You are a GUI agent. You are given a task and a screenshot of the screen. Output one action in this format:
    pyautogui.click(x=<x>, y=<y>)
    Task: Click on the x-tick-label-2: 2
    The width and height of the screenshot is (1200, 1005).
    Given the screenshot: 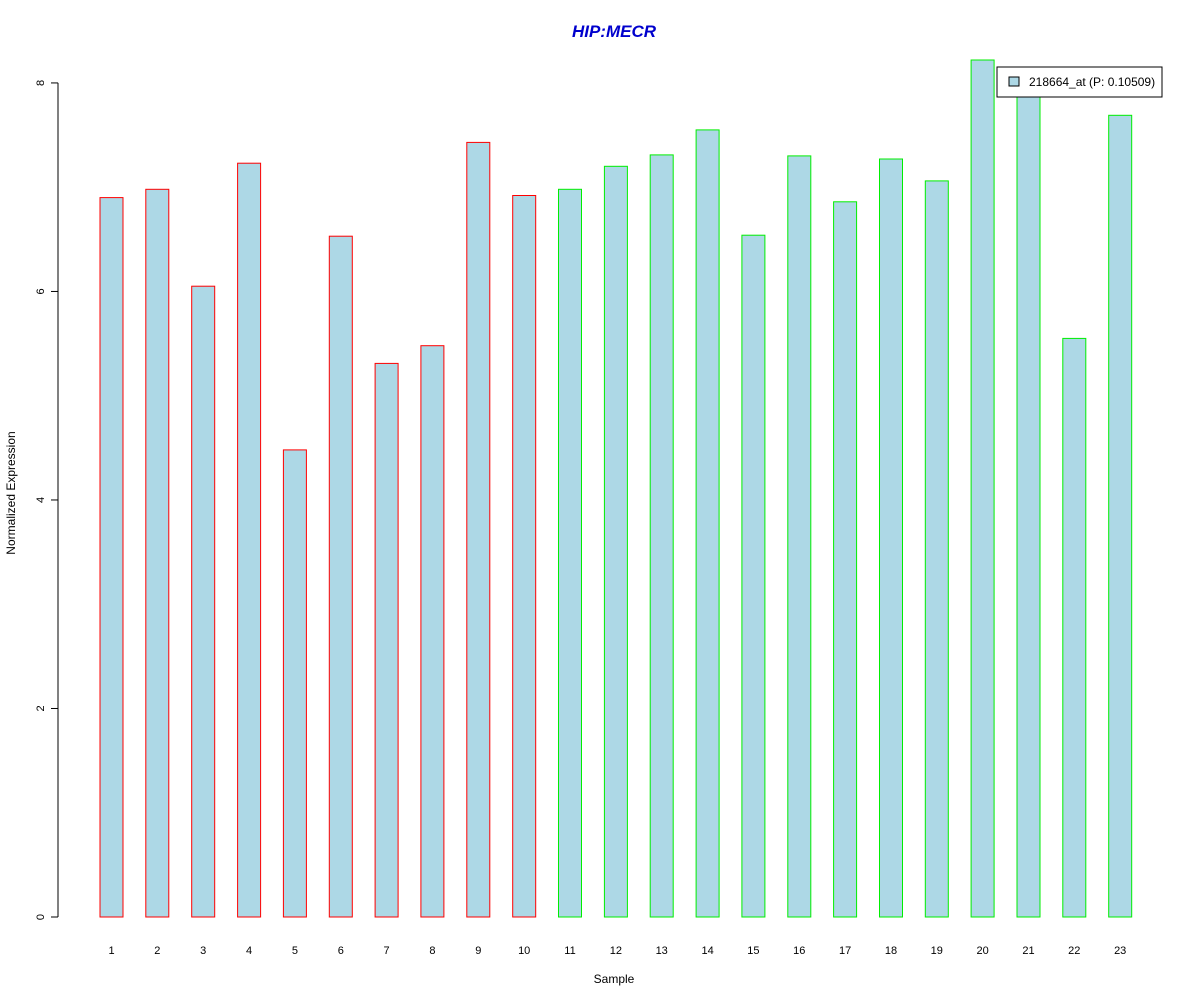 What is the action you would take?
    pyautogui.click(x=157, y=951)
    